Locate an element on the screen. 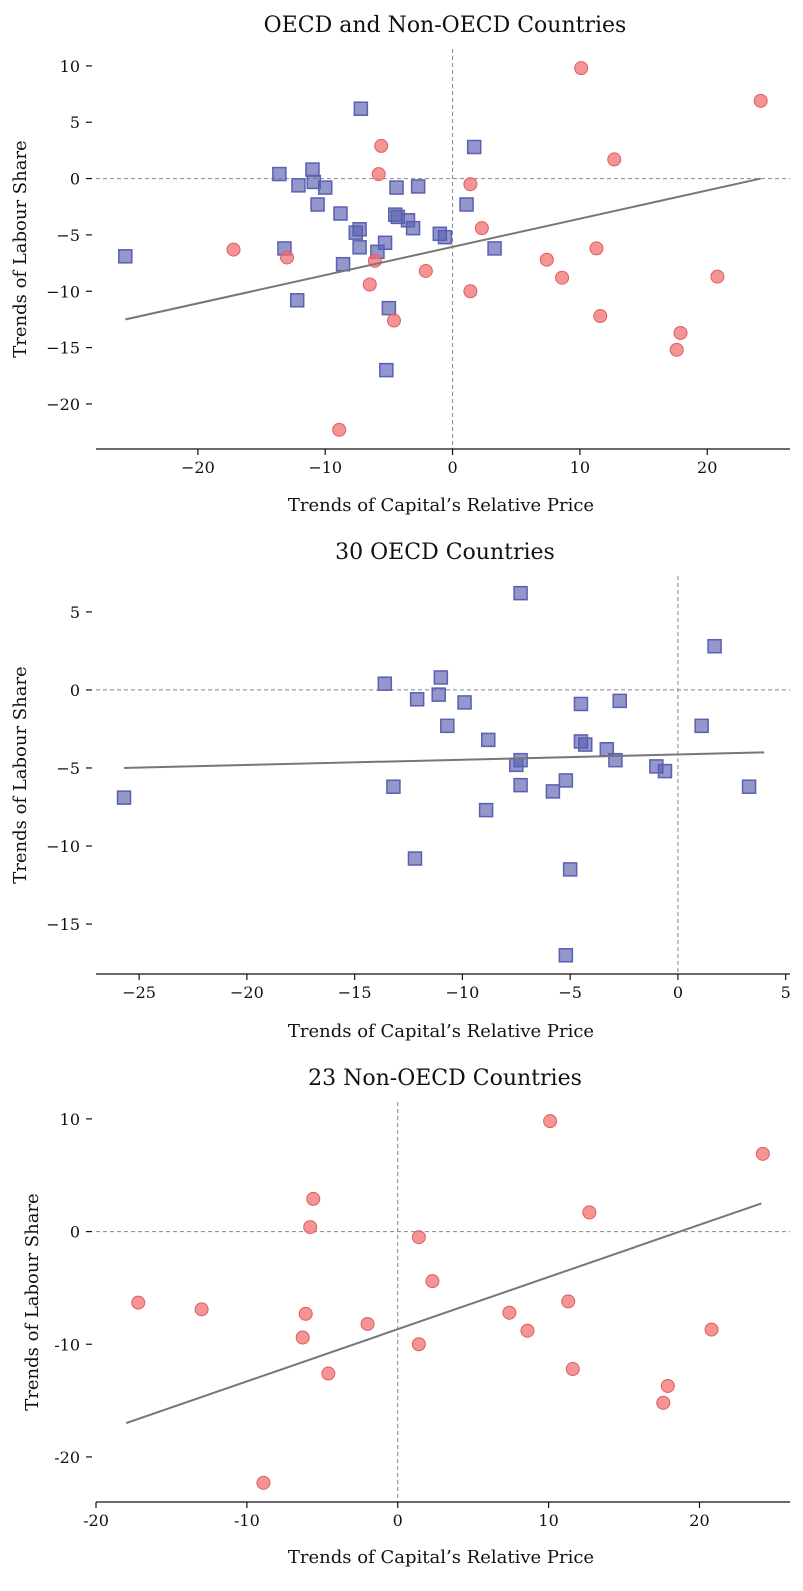  x-tick-label: -10 is located at coordinates (247, 1520).